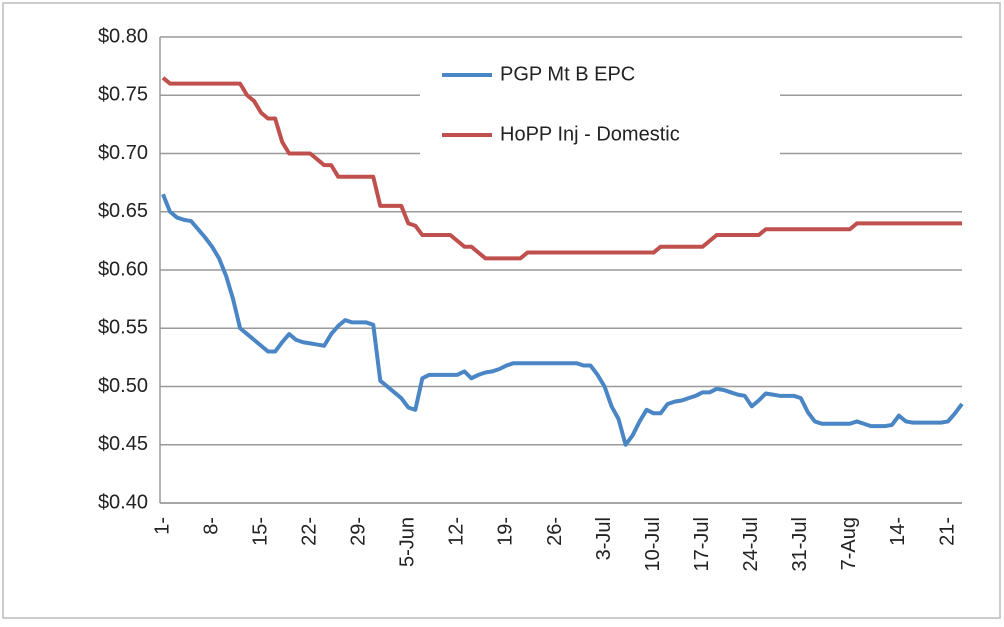  Describe the element at coordinates (123, 502) in the screenshot. I see `y-tick-label: $0.40` at that location.